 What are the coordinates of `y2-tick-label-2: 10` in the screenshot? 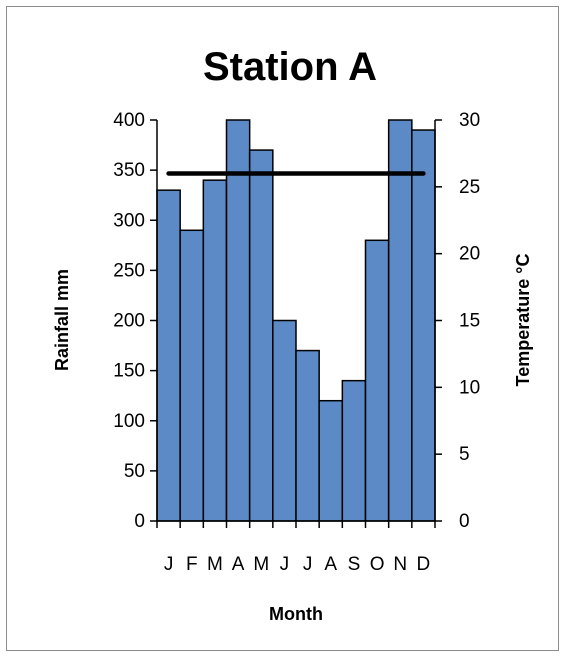 It's located at (469, 387).